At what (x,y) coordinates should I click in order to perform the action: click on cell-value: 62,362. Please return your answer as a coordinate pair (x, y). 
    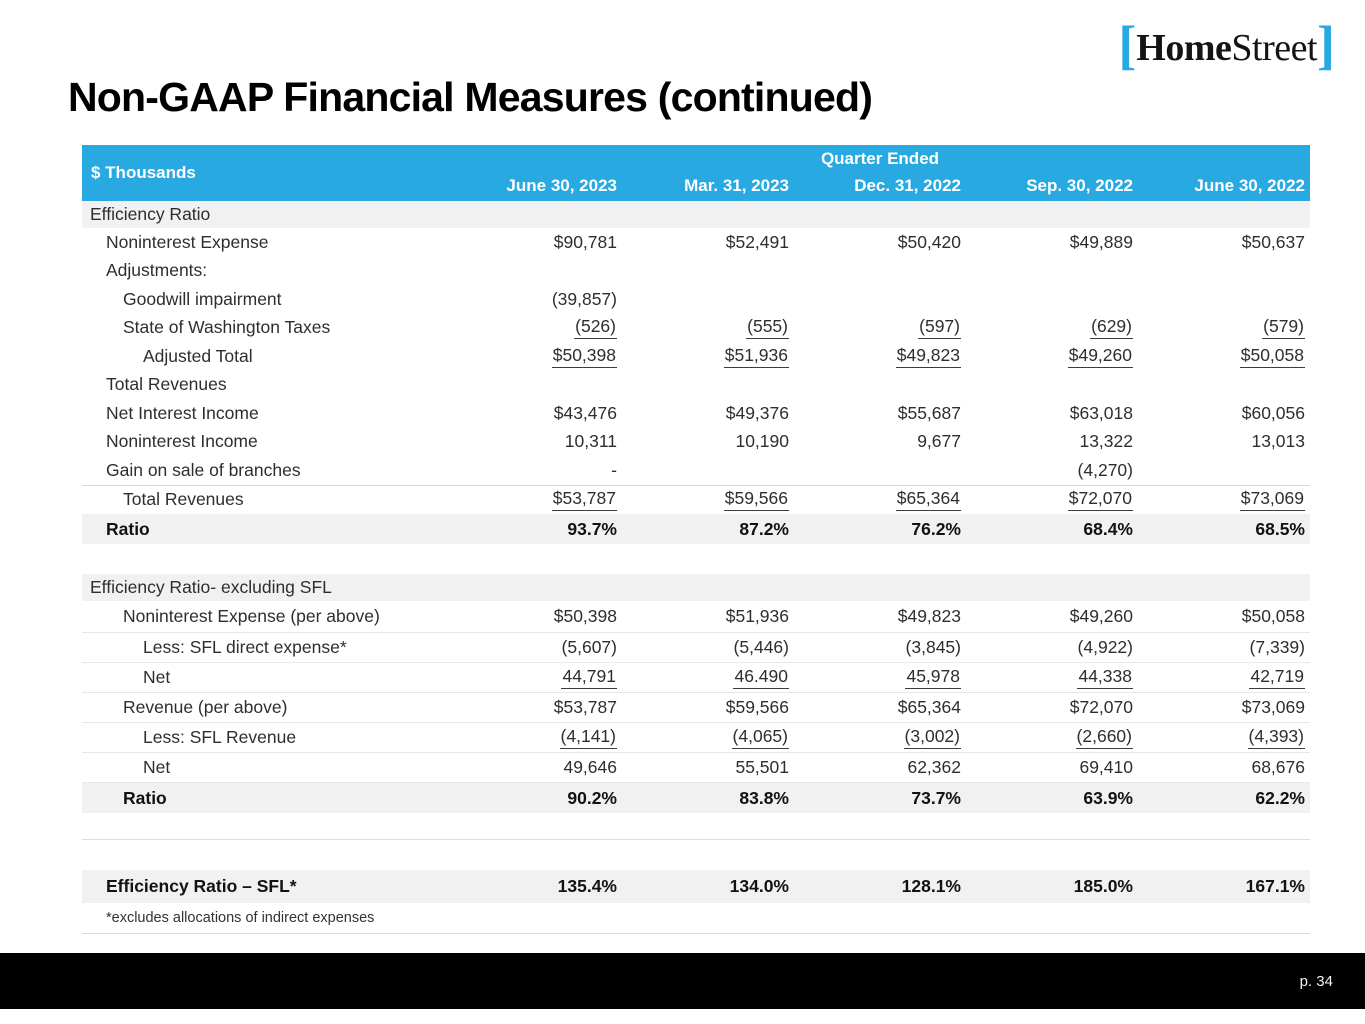
    Looking at the image, I should click on (934, 767).